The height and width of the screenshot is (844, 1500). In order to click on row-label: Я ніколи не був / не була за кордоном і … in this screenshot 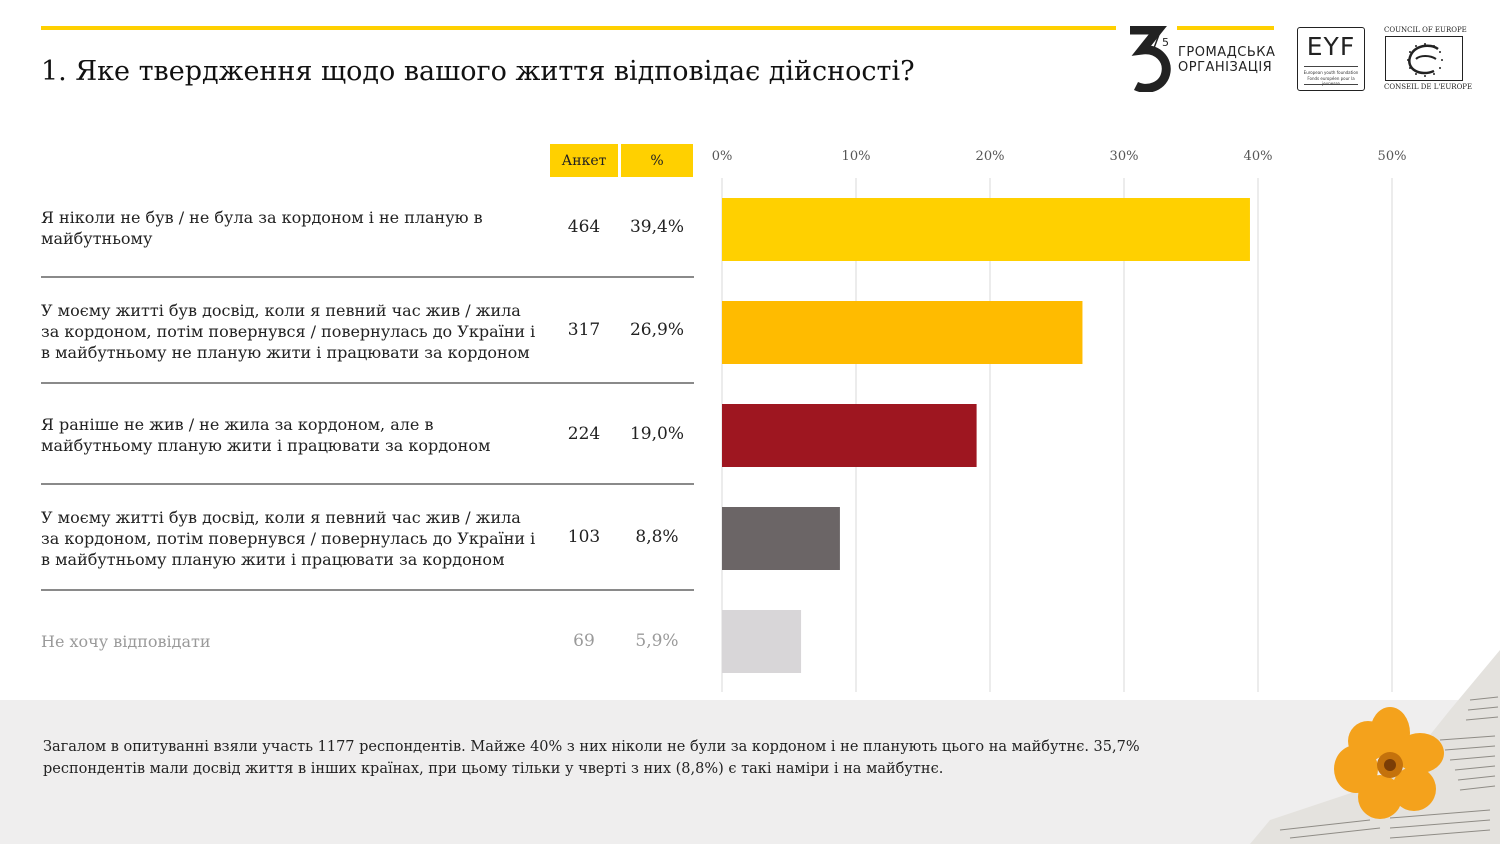, I will do `click(262, 228)`.